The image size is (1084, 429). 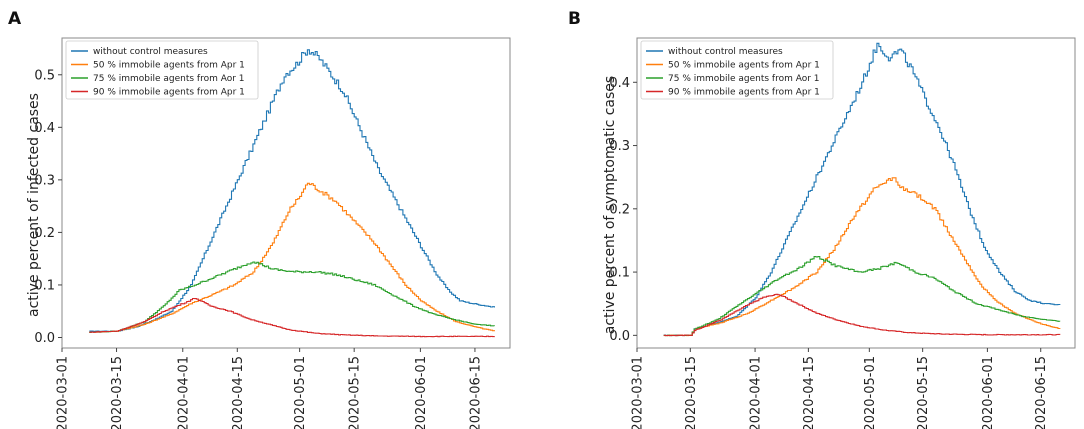 What do you see at coordinates (44, 75) in the screenshot?
I see `y-tick-label: 0.5` at bounding box center [44, 75].